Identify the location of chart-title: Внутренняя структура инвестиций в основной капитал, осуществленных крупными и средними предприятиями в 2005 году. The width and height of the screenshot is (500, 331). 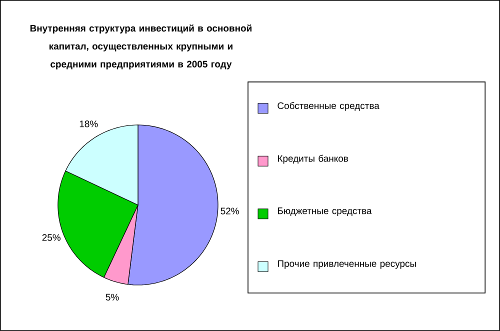
(141, 47).